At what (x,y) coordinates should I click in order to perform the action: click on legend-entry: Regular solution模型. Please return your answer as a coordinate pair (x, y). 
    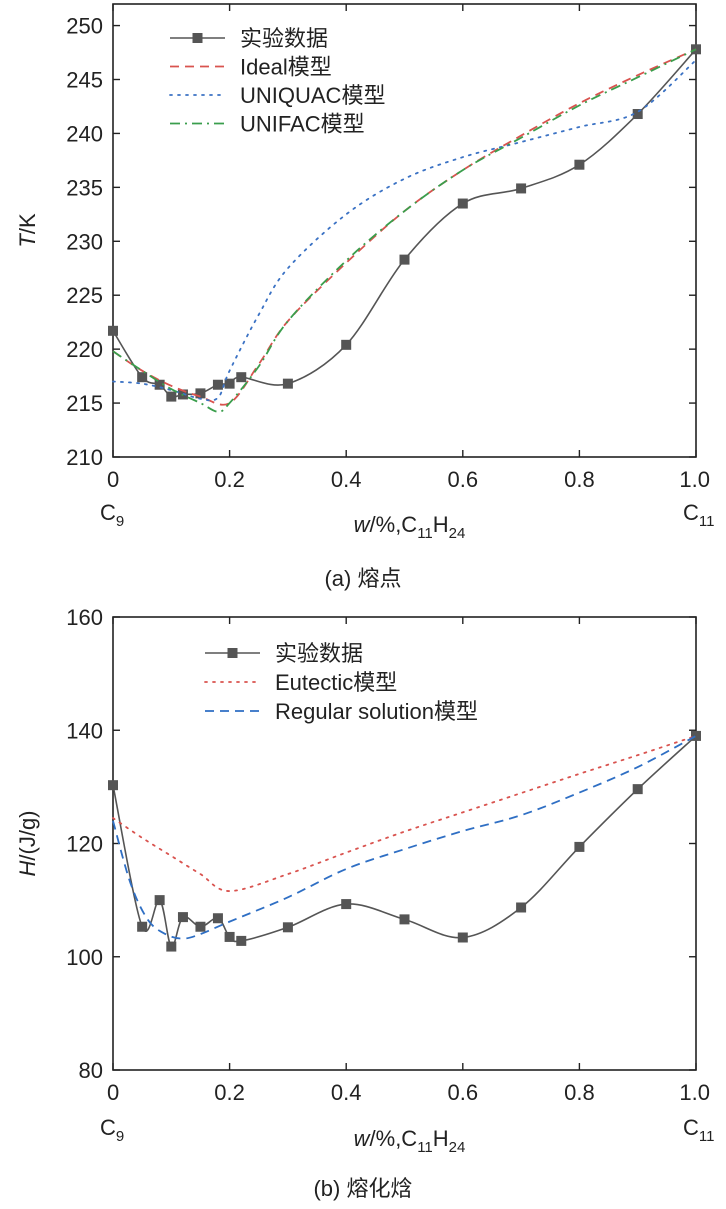
    Looking at the image, I should click on (376, 711).